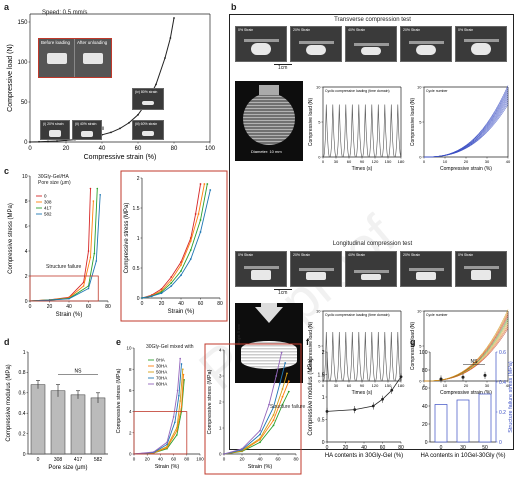  What do you see at coordinates (54, 180) in the screenshot?
I see `legend-c: 30Gly-Gel/HA Pore size (μm)` at bounding box center [54, 180].